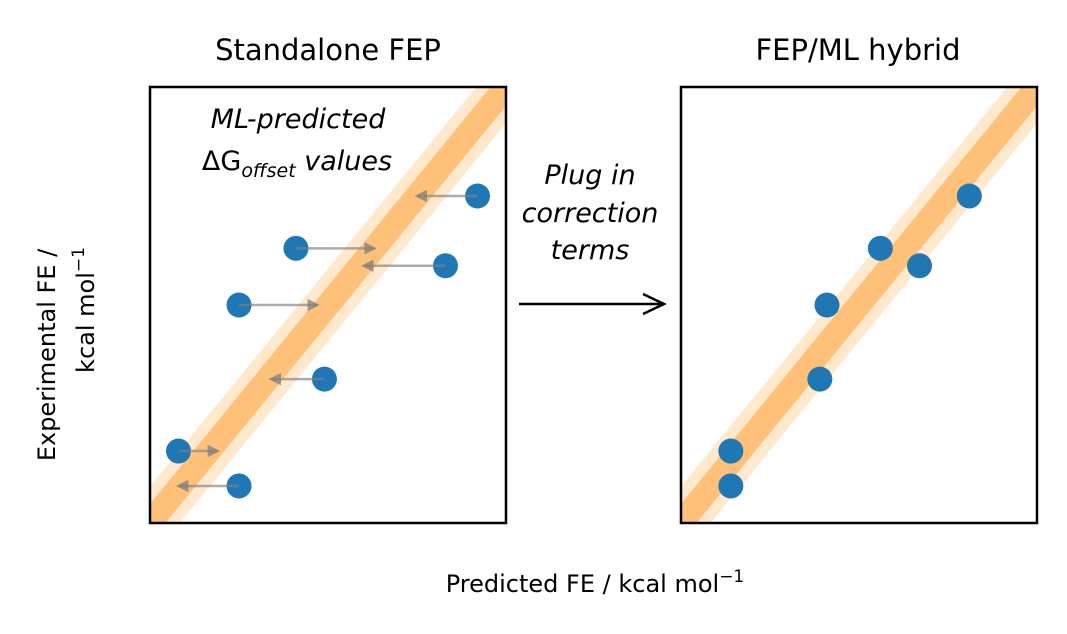 The width and height of the screenshot is (1067, 634). Describe the element at coordinates (850, 341) in the screenshot. I see `points-right` at that location.